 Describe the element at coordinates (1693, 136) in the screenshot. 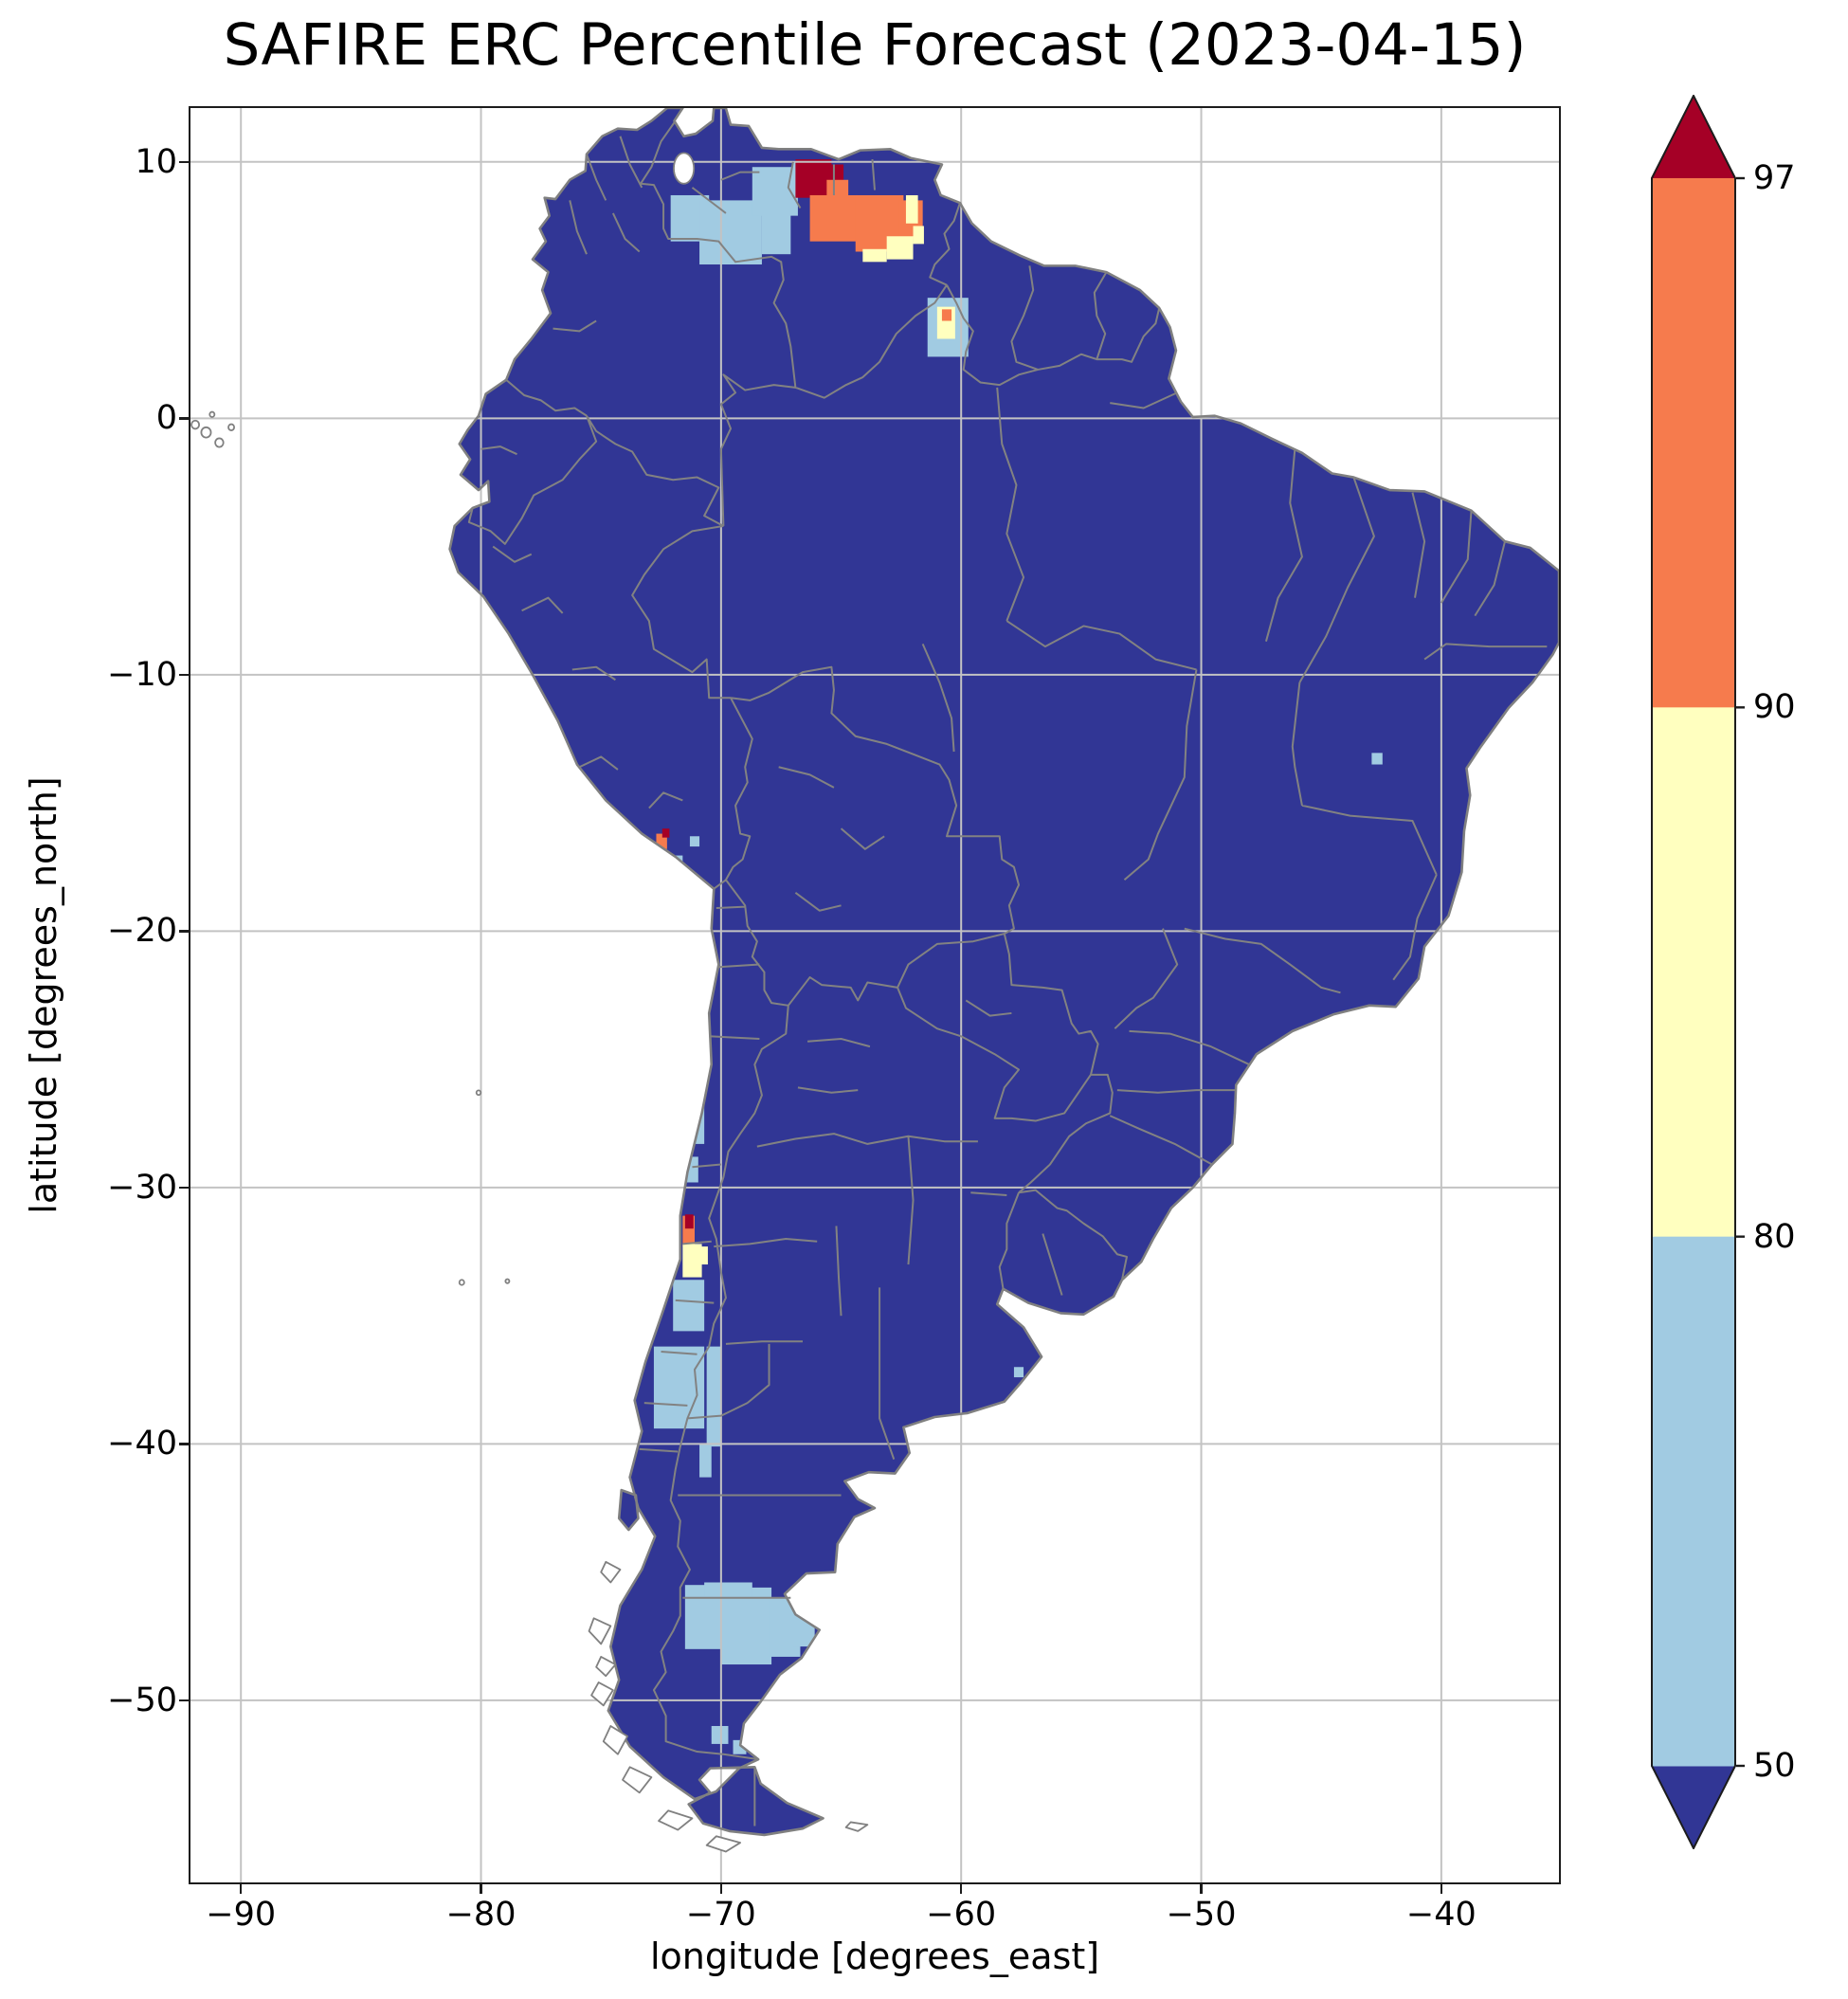

I see `colorbar-extend-max` at that location.